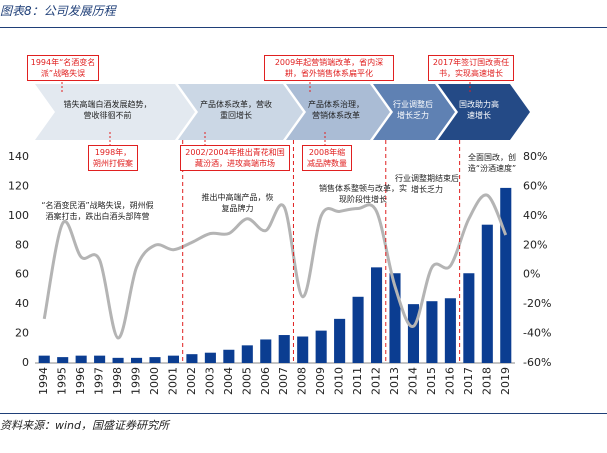 Image resolution: width=607 pixels, height=453 pixels. What do you see at coordinates (394, 381) in the screenshot?
I see `x-tick-label: 2013` at bounding box center [394, 381].